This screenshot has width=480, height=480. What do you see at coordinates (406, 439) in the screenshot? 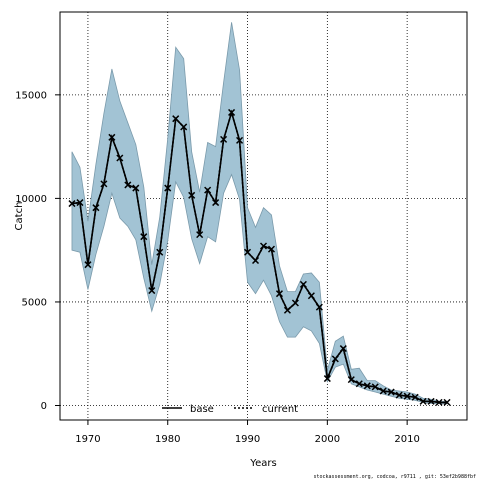
I see `x-tick-label: 2010` at bounding box center [406, 439].